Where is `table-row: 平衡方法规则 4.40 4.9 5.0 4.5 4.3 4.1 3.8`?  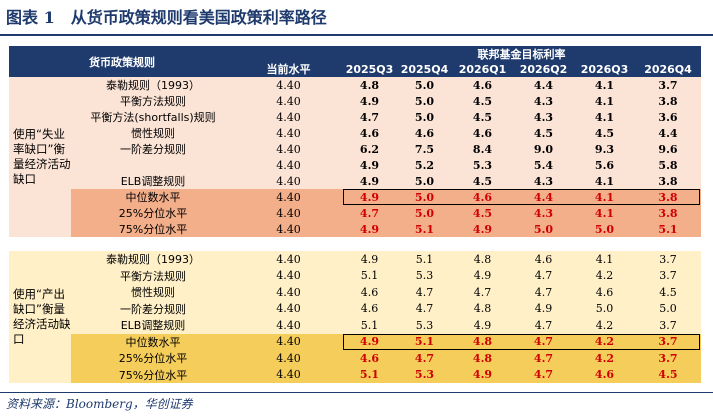 table-row: 平衡方法规则 4.40 4.9 5.0 4.5 4.3 4.1 3.8 is located at coordinates (355, 101).